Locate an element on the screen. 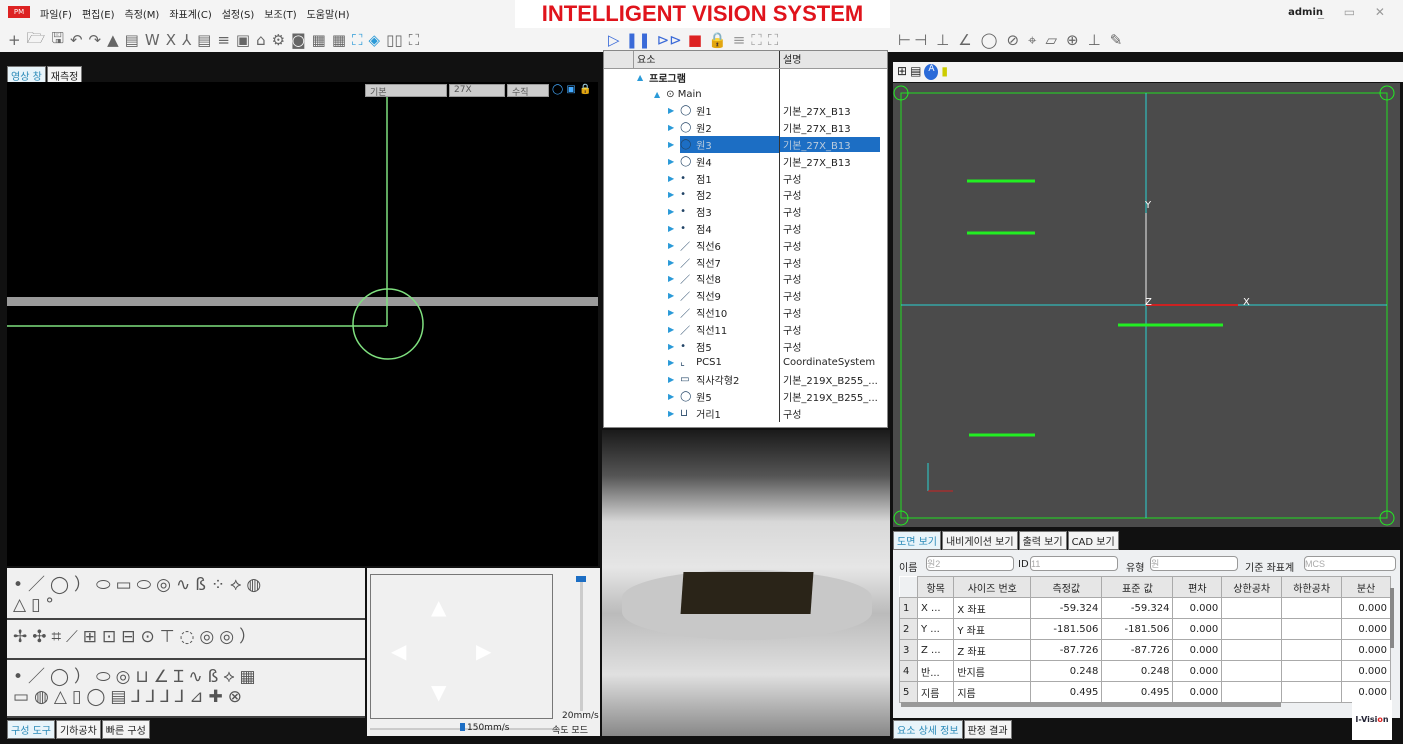 The image size is (1403, 744). expand-icon: ⛶ is located at coordinates (756, 40).